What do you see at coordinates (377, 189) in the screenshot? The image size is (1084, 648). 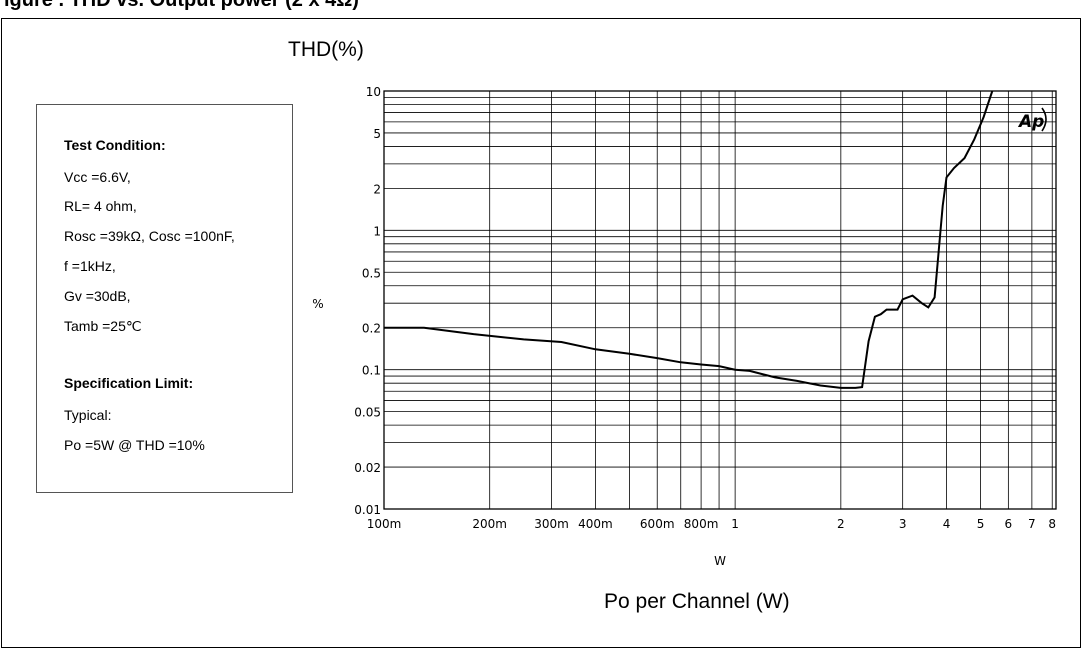 I see `y-tick-label: 2` at bounding box center [377, 189].